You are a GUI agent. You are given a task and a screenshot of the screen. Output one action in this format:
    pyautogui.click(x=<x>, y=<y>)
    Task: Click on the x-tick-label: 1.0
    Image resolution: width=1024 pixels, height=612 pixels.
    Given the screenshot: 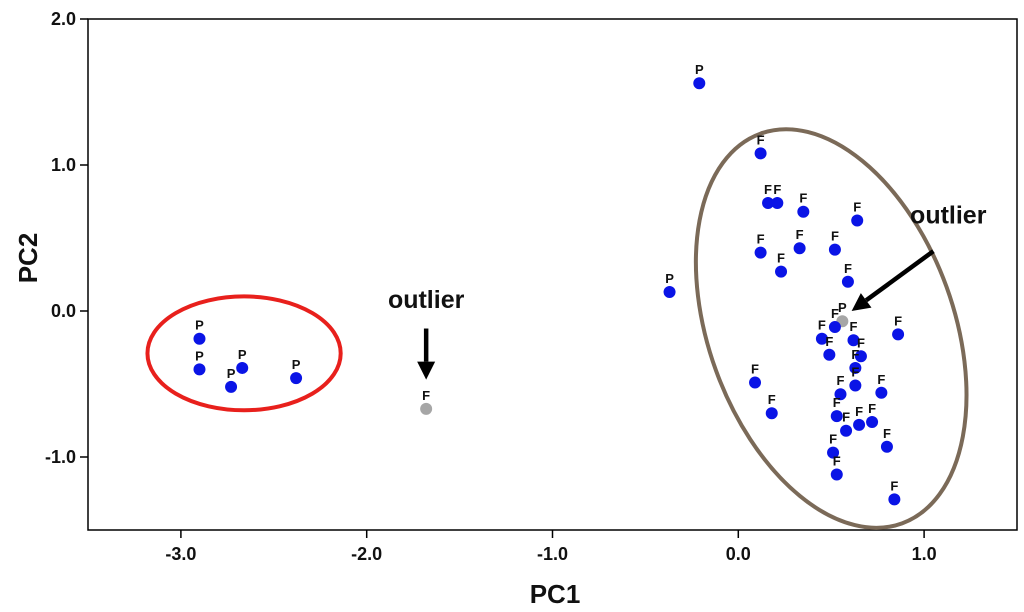 What is the action you would take?
    pyautogui.click(x=924, y=554)
    